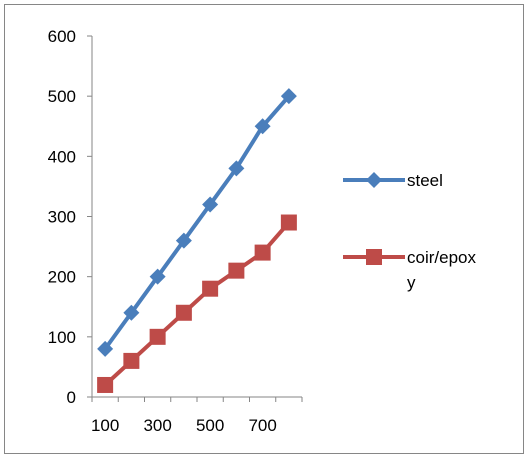  What do you see at coordinates (441, 257) in the screenshot?
I see `legend-label: coir/epox` at bounding box center [441, 257].